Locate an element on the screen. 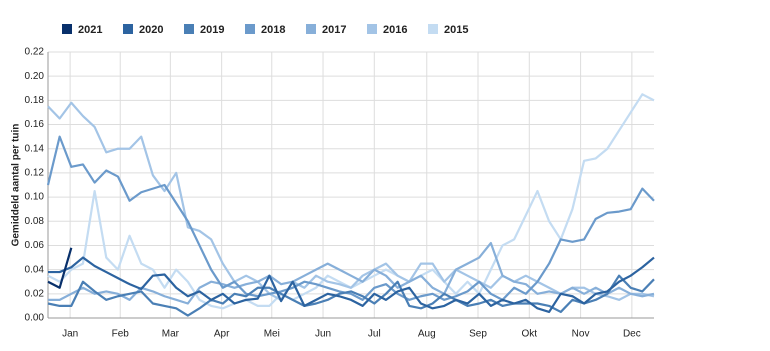 The height and width of the screenshot is (351, 770). legend-label: 2016 is located at coordinates (395, 30).